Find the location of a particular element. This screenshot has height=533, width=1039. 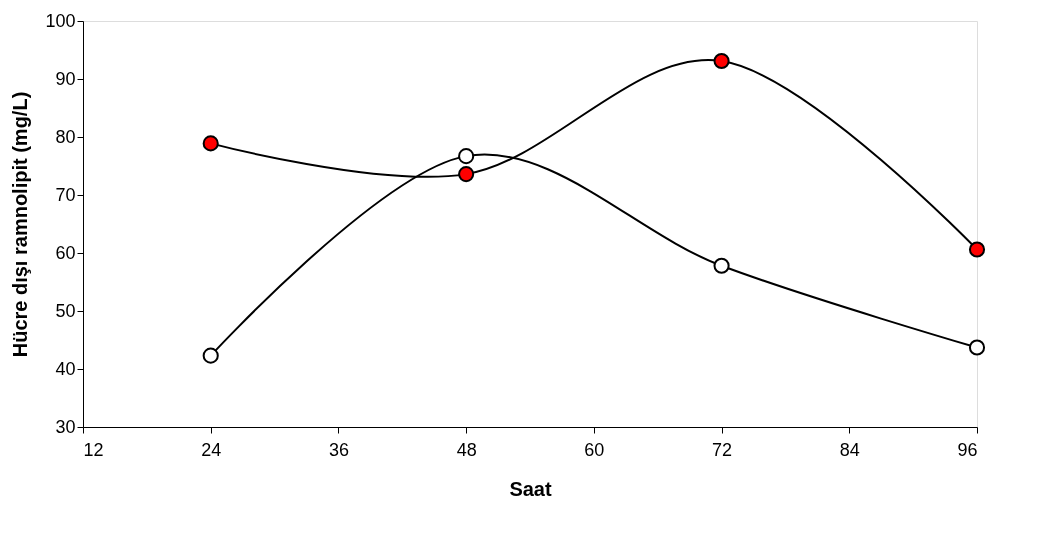

x-tick-label: 96 is located at coordinates (967, 449).